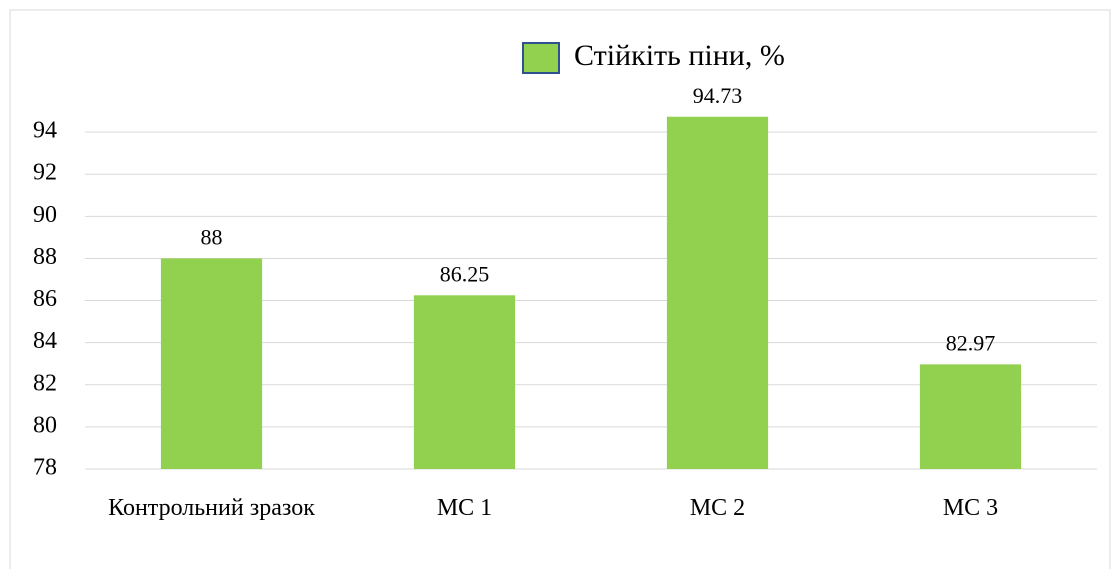 The height and width of the screenshot is (569, 1113). What do you see at coordinates (45, 425) in the screenshot?
I see `y-tick-label: 80` at bounding box center [45, 425].